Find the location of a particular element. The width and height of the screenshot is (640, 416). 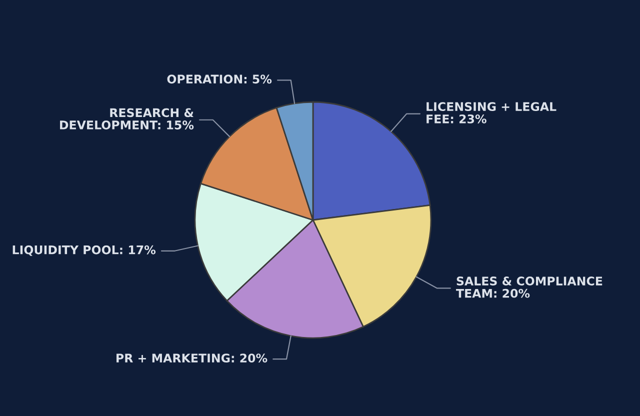

slice-label: LICENSING + LEGAL FEE: 23% is located at coordinates (491, 113).